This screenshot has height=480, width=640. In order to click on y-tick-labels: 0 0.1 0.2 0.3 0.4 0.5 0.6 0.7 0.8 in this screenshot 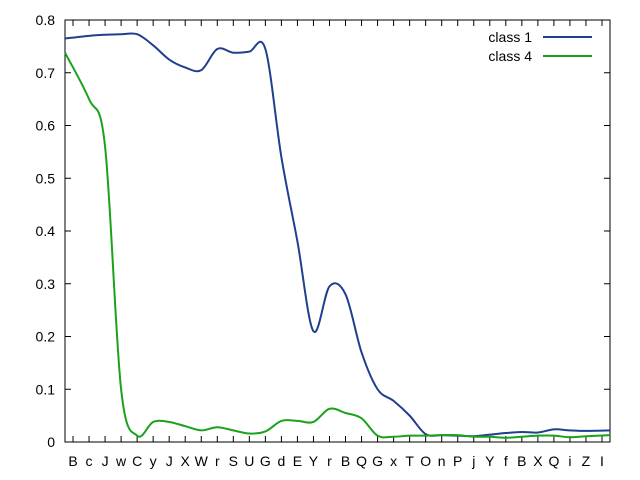, I will do `click(46, 231)`.